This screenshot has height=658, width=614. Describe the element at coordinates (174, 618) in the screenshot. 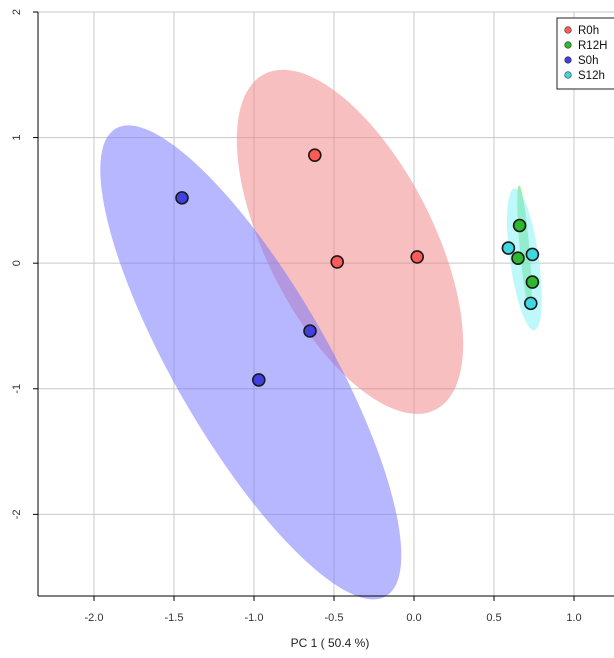

I see `x-tick-label: -1.5` at that location.